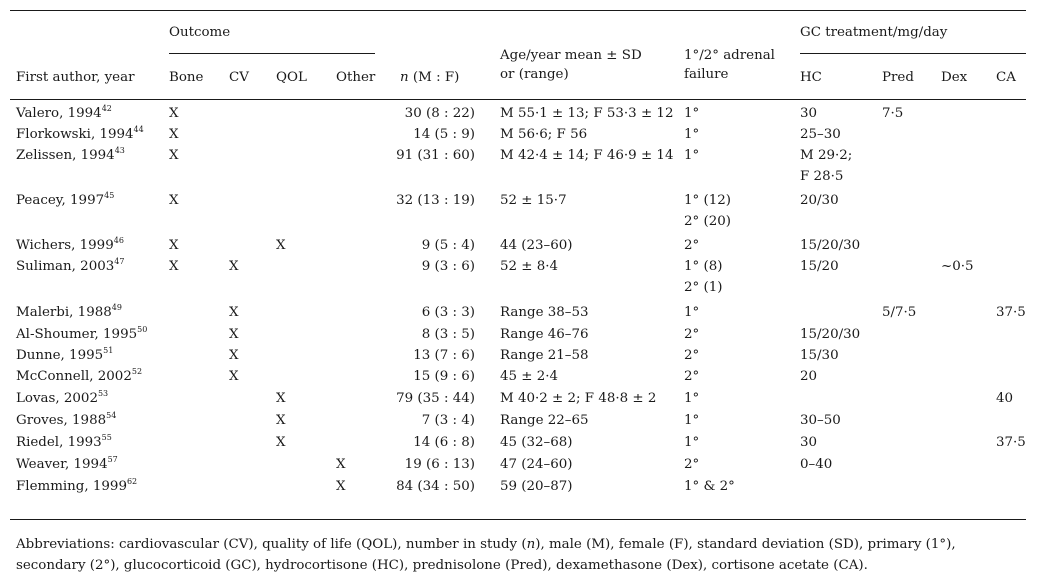 Image resolution: width=1037 pixels, height=582 pixels. What do you see at coordinates (435, 155) in the screenshot?
I see `n-cell: 91 (31 : 60)` at bounding box center [435, 155].